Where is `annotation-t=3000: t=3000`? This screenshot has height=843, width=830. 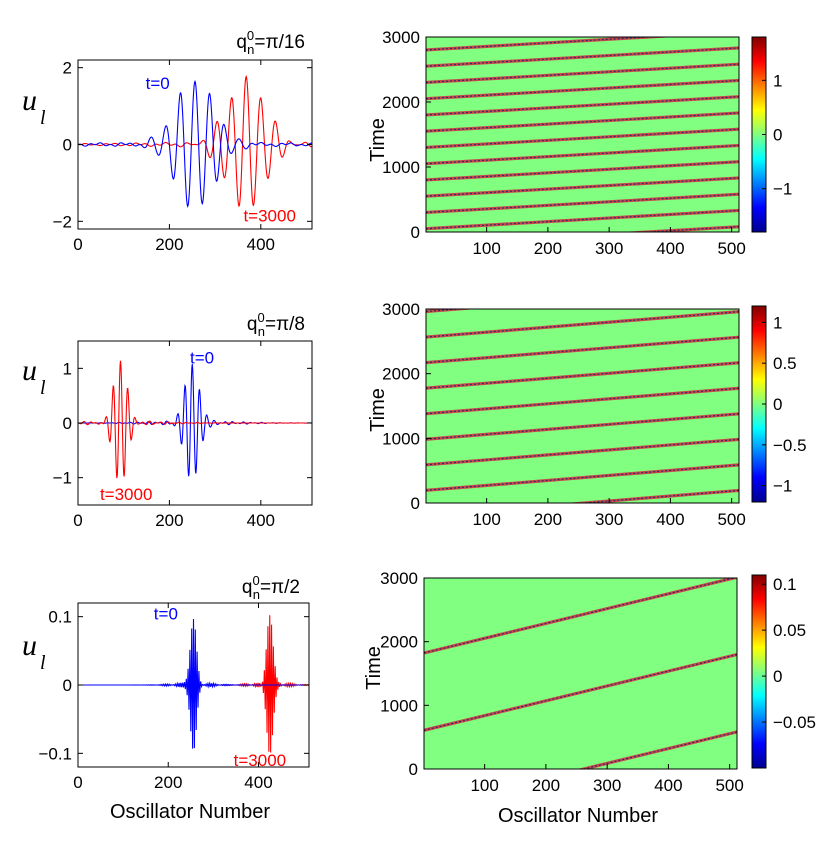
annotation-t=3000: t=3000 is located at coordinates (260, 760).